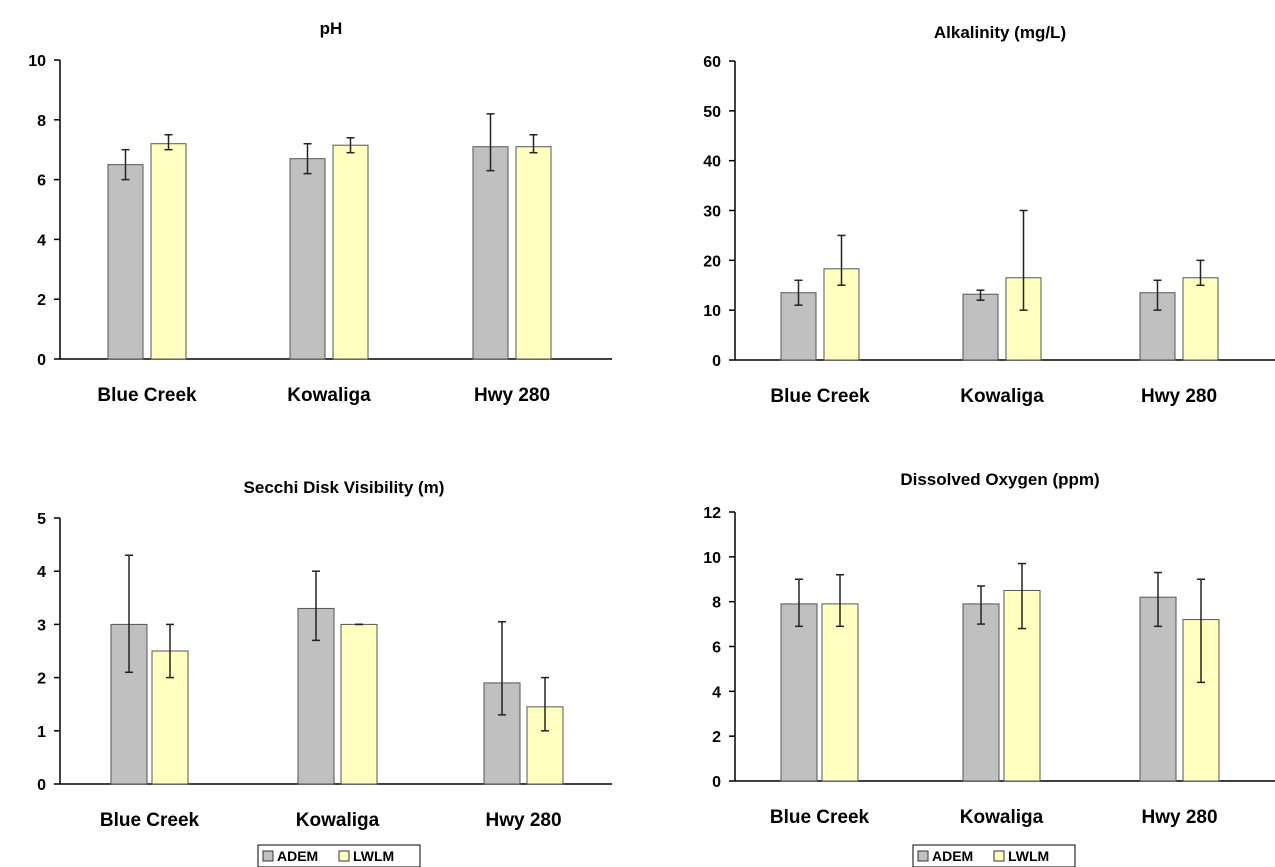 This screenshot has width=1275, height=867. What do you see at coordinates (344, 487) in the screenshot?
I see `chart-title: Secchi Disk Visibility (m)` at bounding box center [344, 487].